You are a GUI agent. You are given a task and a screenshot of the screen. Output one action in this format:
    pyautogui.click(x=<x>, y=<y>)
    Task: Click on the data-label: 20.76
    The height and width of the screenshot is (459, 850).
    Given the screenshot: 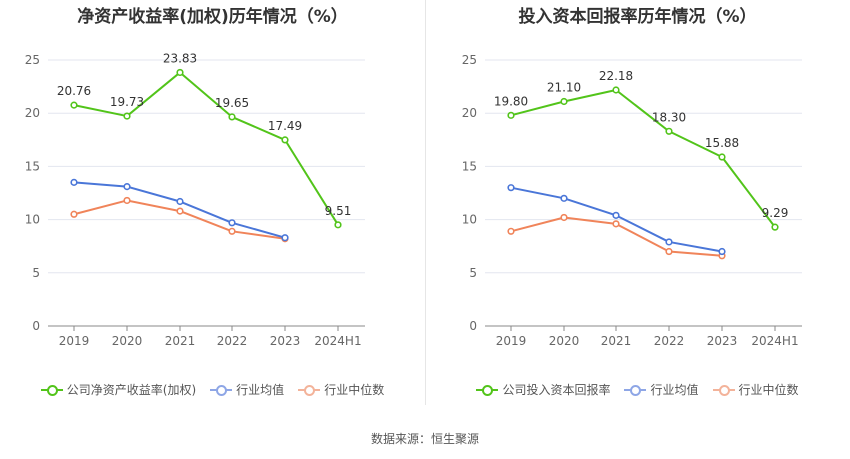 What is the action you would take?
    pyautogui.click(x=74, y=91)
    